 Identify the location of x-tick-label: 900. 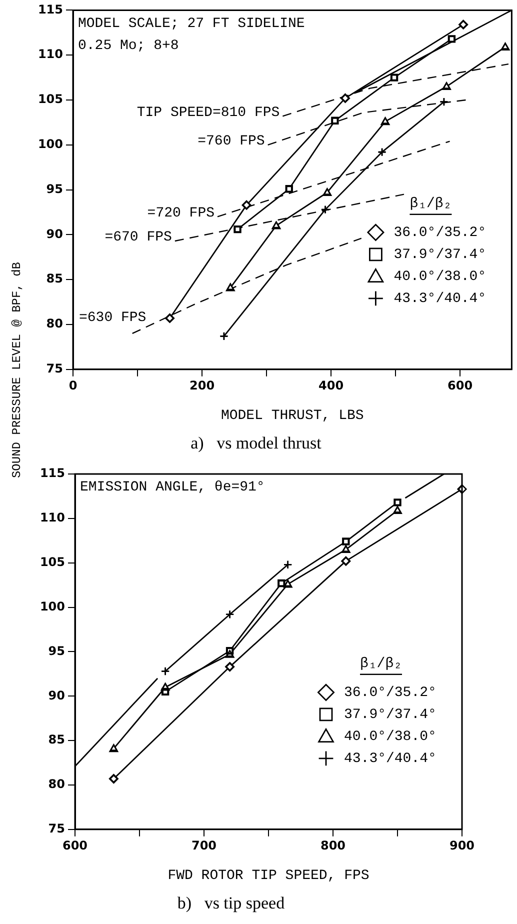
(462, 845).